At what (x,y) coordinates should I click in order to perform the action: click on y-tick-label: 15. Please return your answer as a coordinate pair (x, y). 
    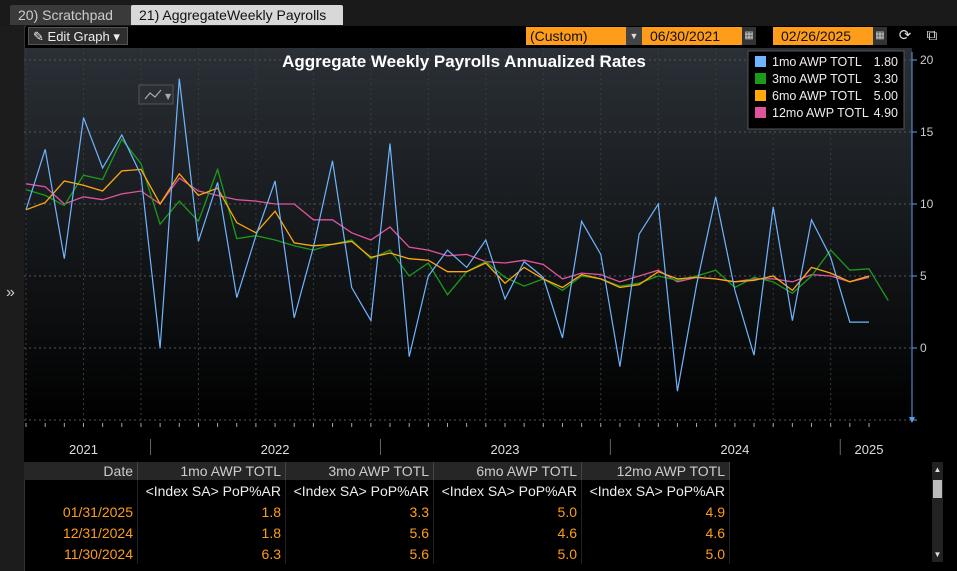
    Looking at the image, I should click on (927, 132).